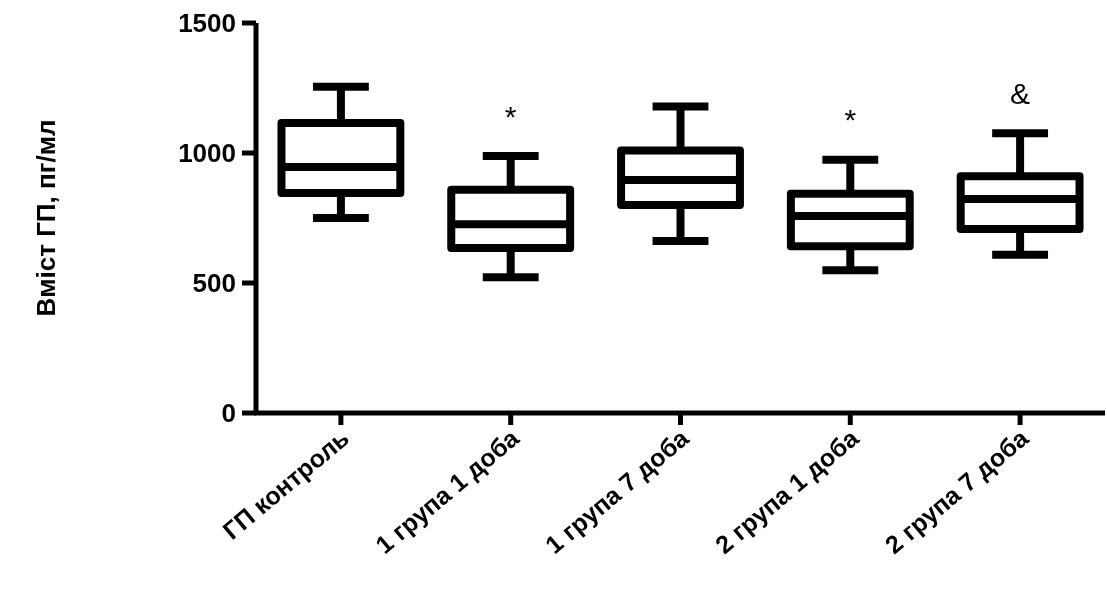 The image size is (1107, 602). I want to click on y-tick-label: 0, so click(228, 413).